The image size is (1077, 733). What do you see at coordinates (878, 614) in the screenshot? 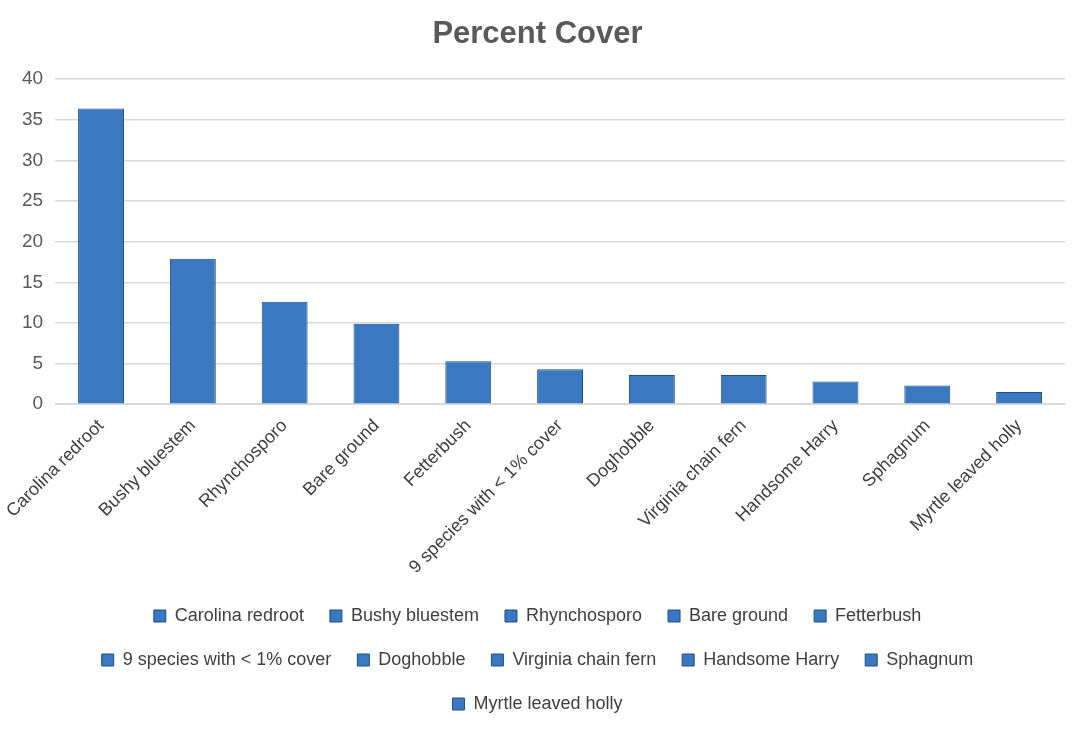
I see `legend-label: Fetterbush` at bounding box center [878, 614].